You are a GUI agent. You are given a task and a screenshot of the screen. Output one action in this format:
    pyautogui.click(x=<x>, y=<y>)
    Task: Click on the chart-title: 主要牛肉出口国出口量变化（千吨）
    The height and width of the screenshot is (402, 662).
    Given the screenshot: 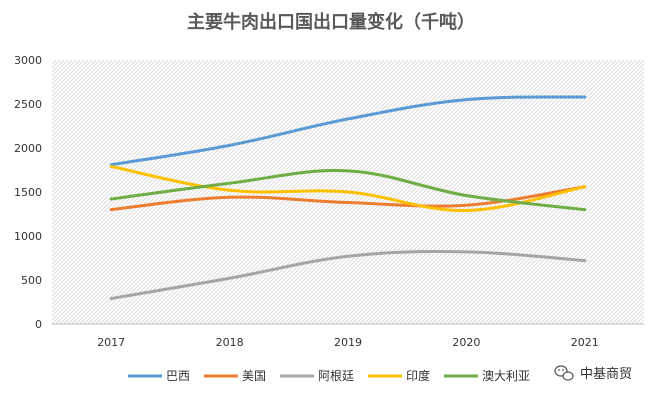 What is the action you would take?
    pyautogui.click(x=331, y=22)
    